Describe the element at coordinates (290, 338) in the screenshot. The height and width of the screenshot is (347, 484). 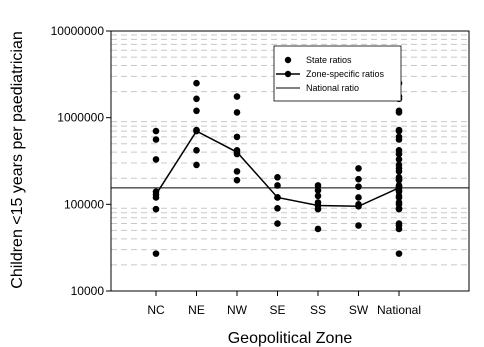
I see `x-axis-title: Geopolitical Zone` at that location.